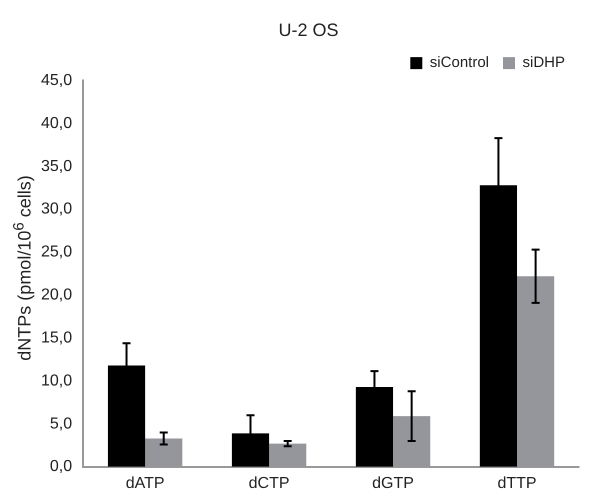  Describe the element at coordinates (308, 30) in the screenshot. I see `chart-title: U-2 OS` at that location.